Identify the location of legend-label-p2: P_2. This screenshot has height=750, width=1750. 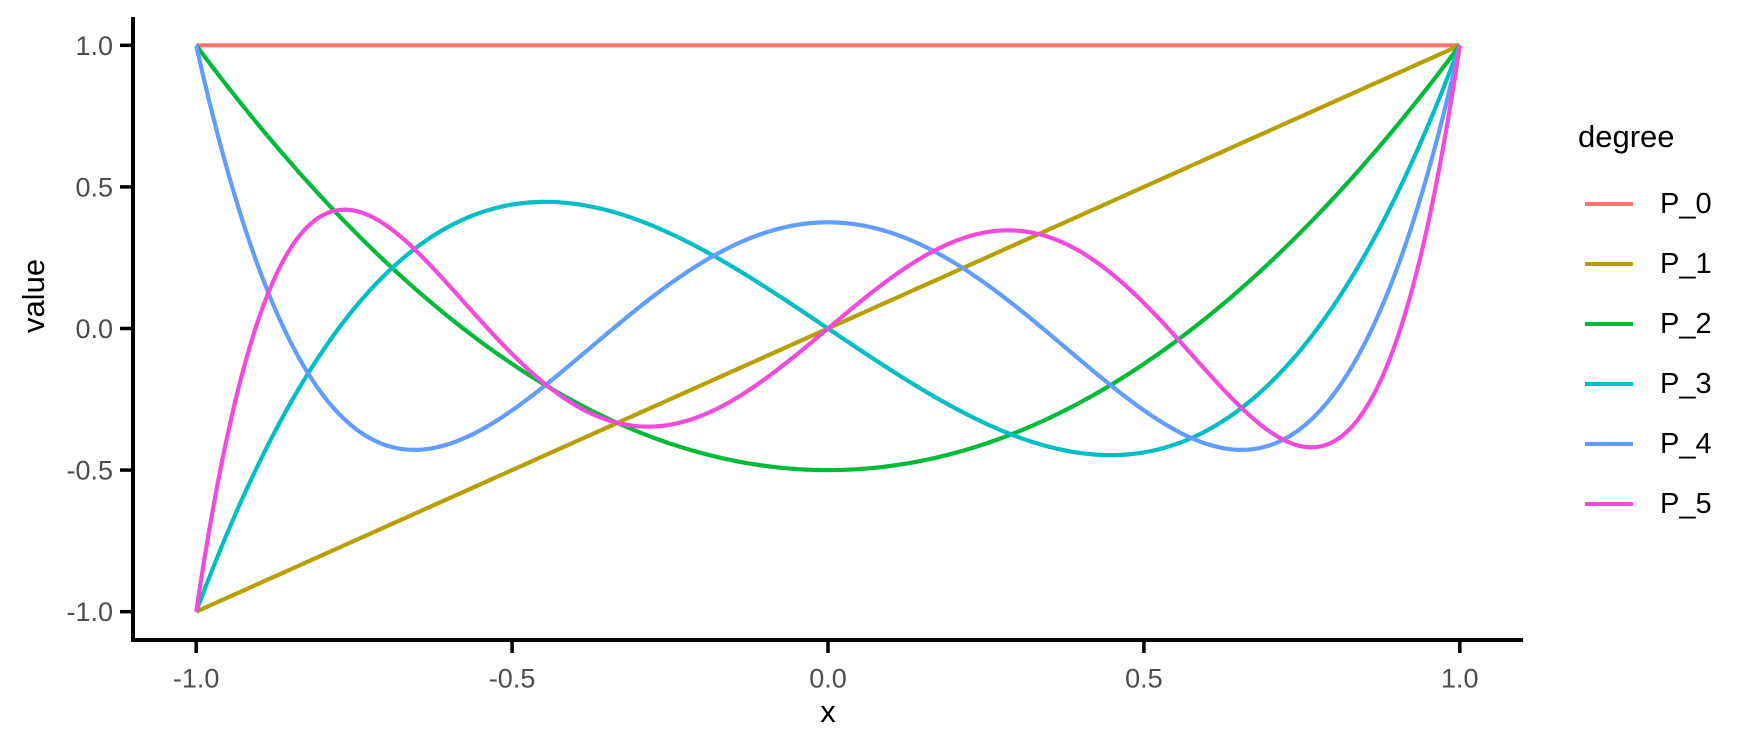
(1686, 323).